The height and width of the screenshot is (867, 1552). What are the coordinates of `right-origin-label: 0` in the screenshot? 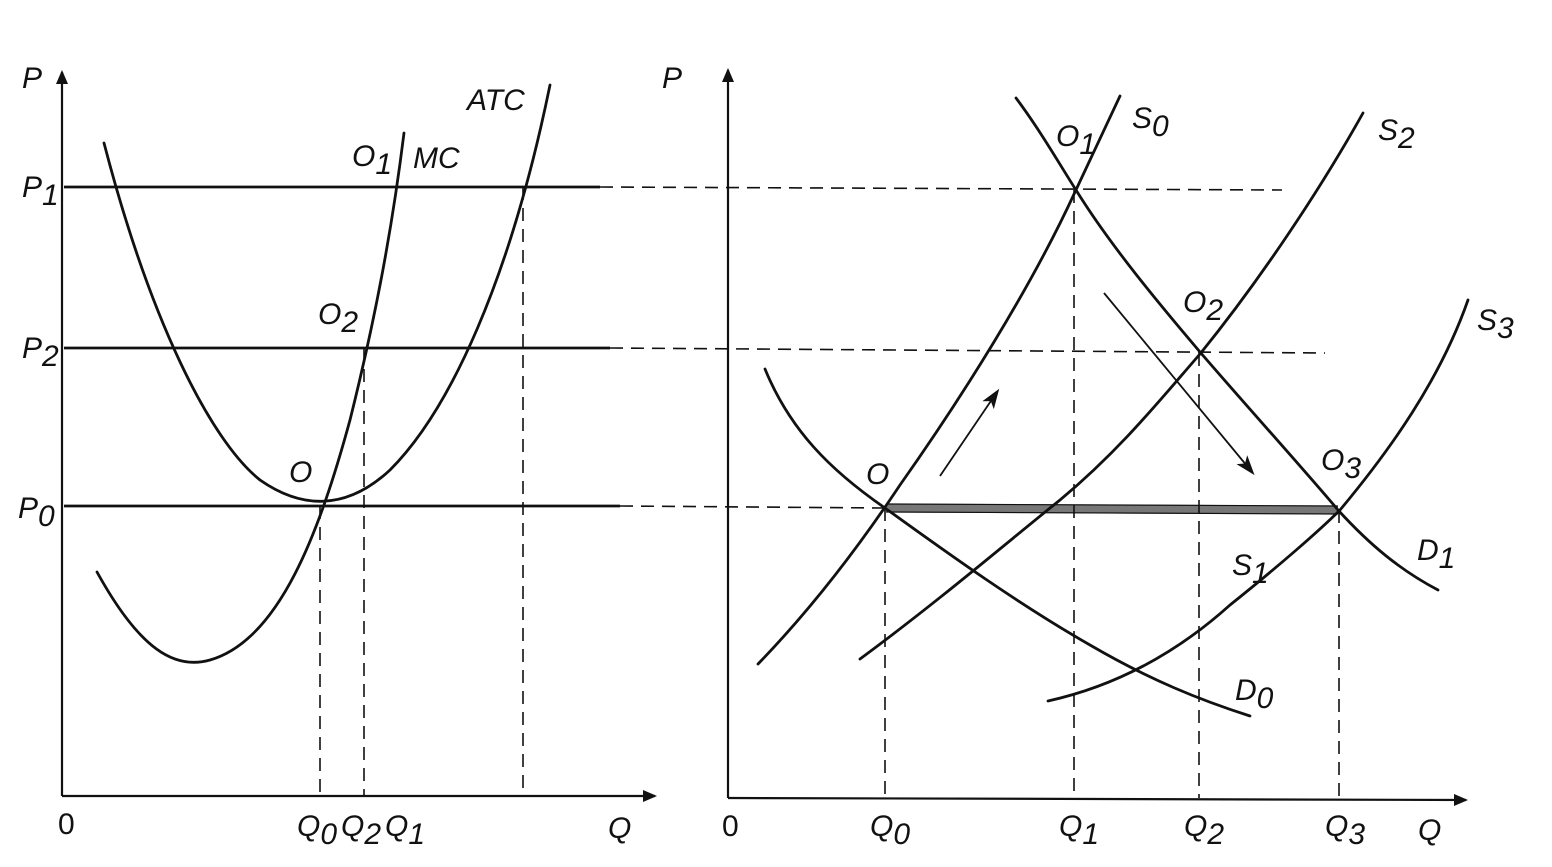 It's located at (730, 826).